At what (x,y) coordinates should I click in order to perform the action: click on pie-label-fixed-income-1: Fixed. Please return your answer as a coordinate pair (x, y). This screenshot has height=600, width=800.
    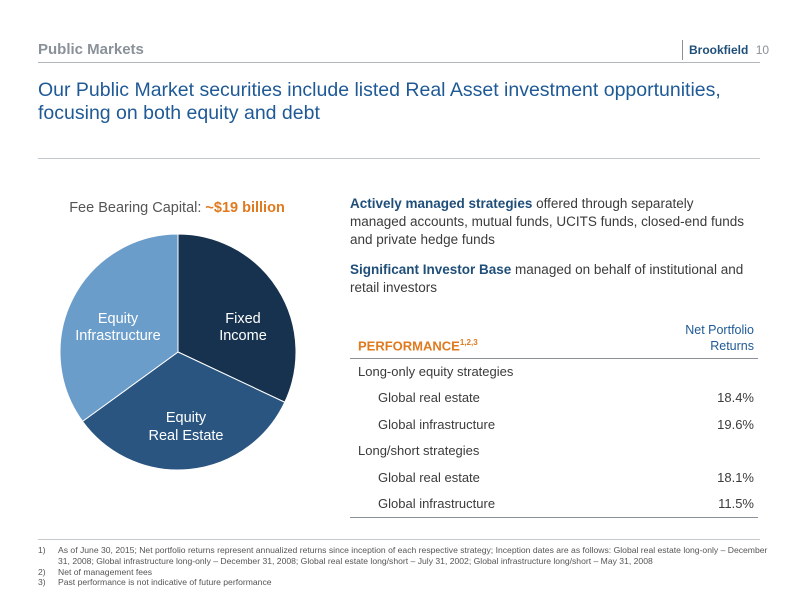
    Looking at the image, I should click on (242, 319).